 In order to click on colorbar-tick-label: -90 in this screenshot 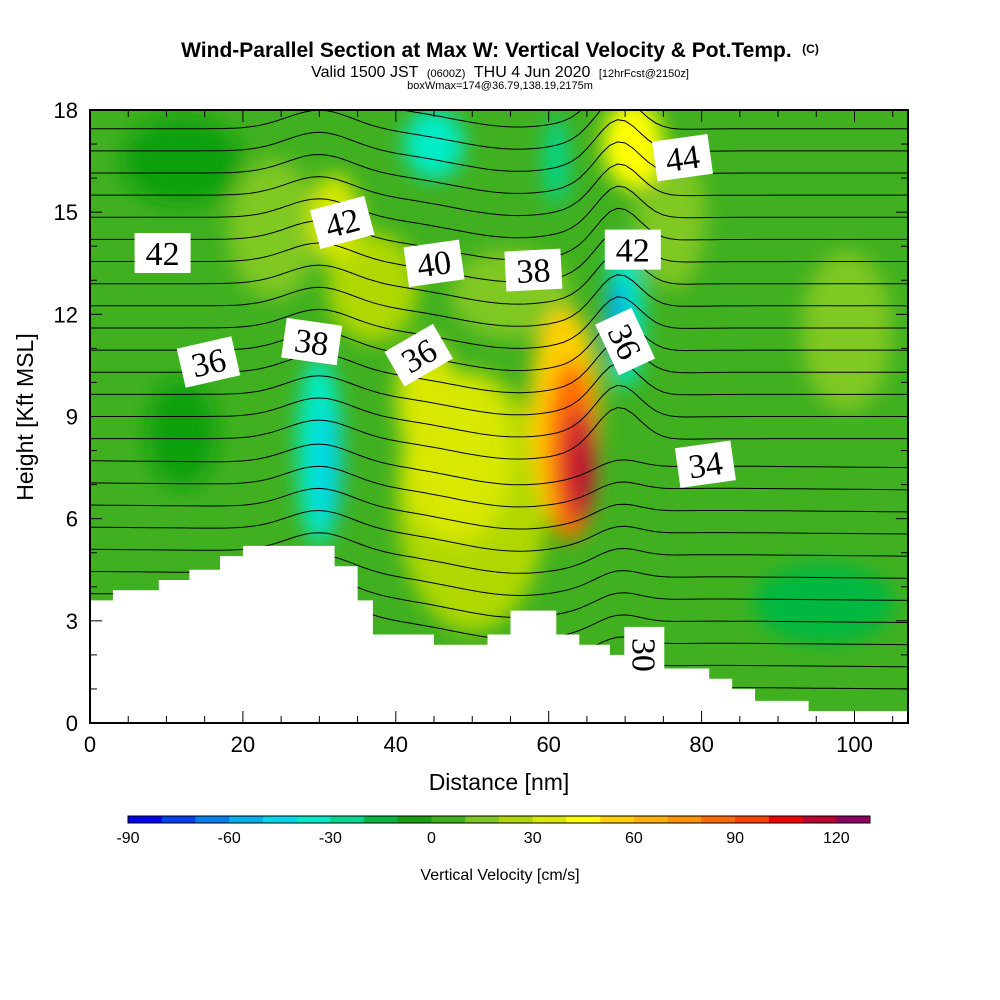, I will do `click(127, 838)`.